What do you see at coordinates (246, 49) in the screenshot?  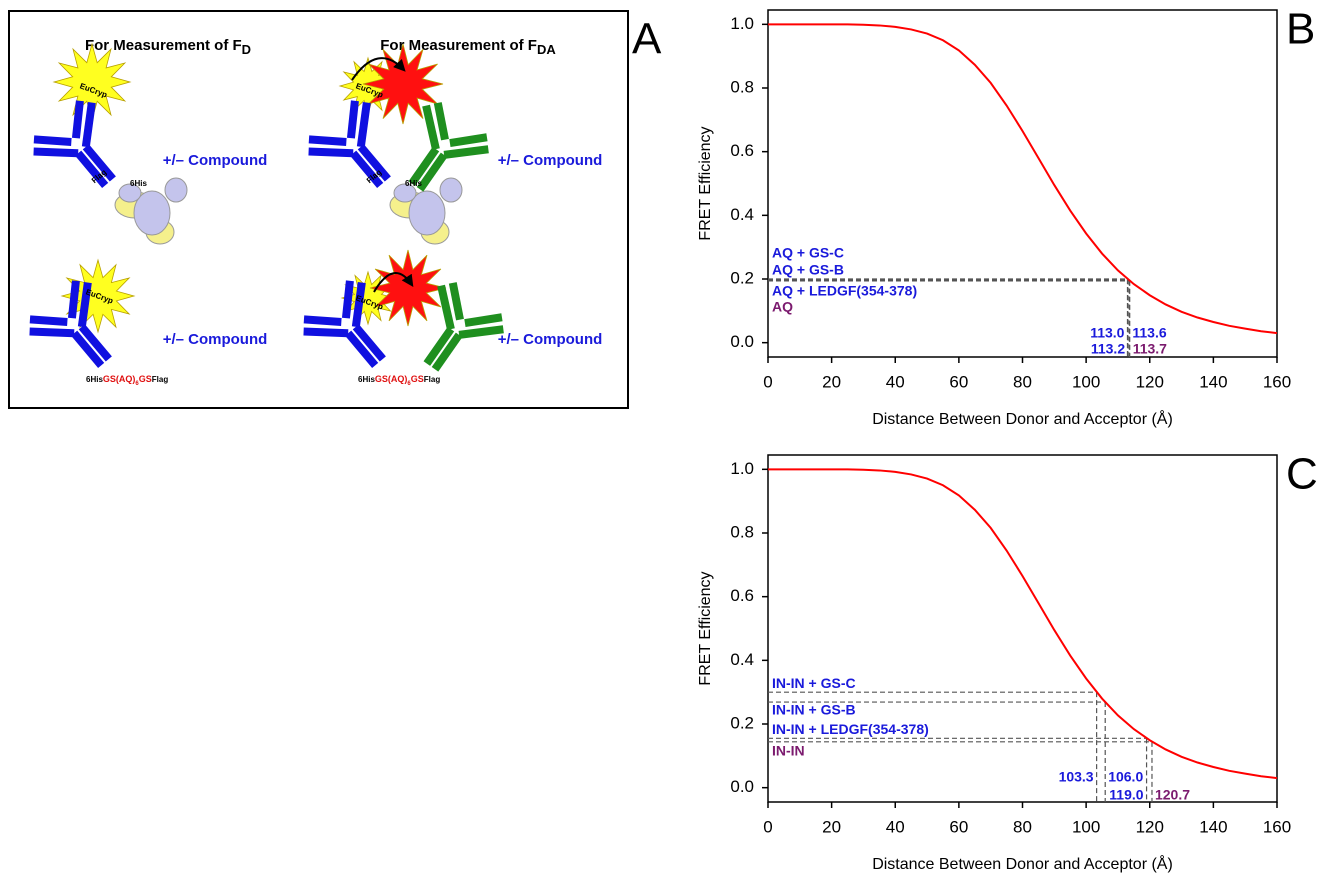 I see `heading-sub: D` at bounding box center [246, 49].